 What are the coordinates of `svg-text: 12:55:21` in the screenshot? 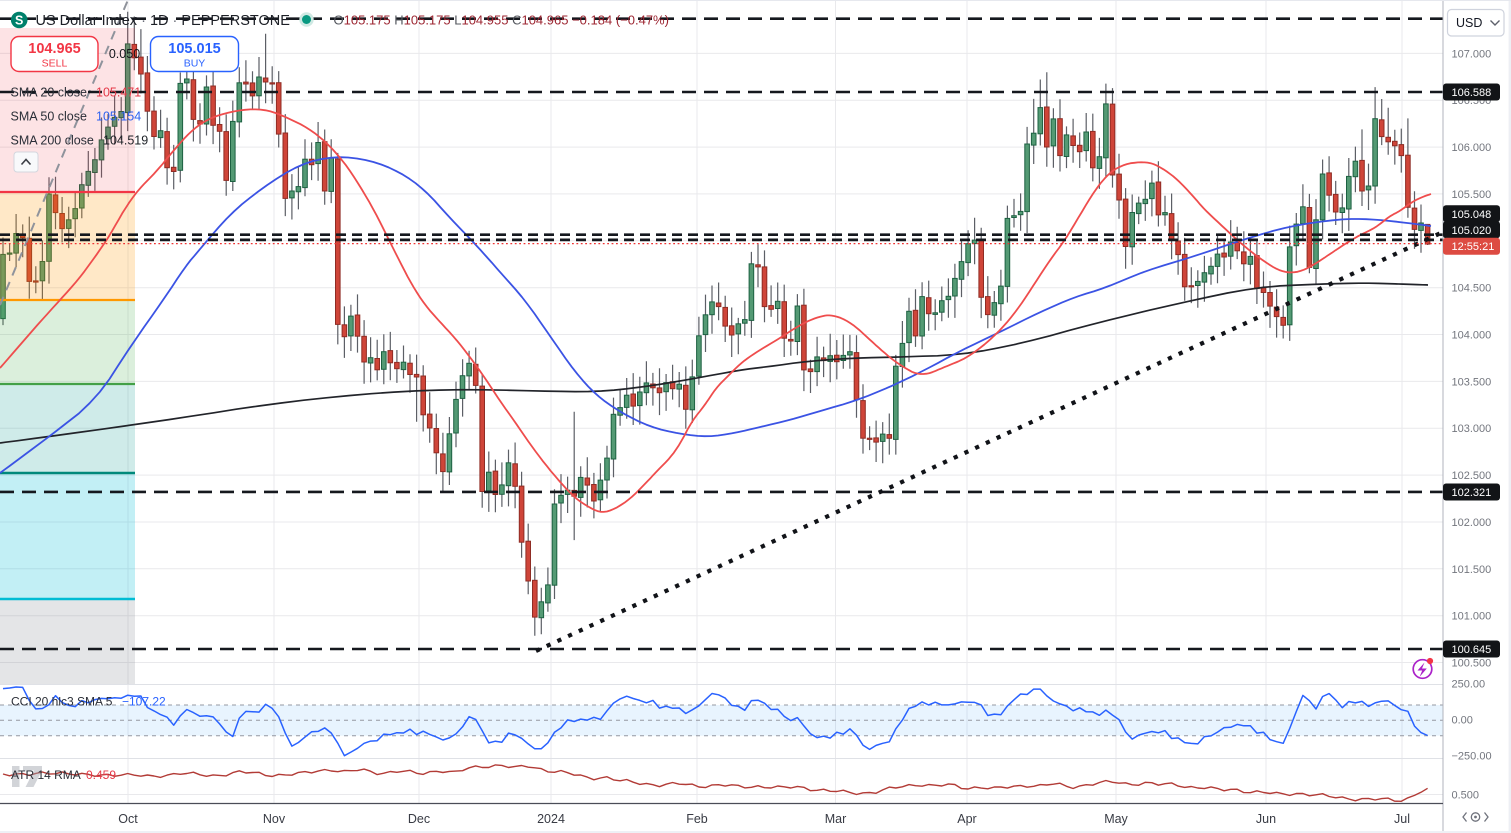 It's located at (1473, 247).